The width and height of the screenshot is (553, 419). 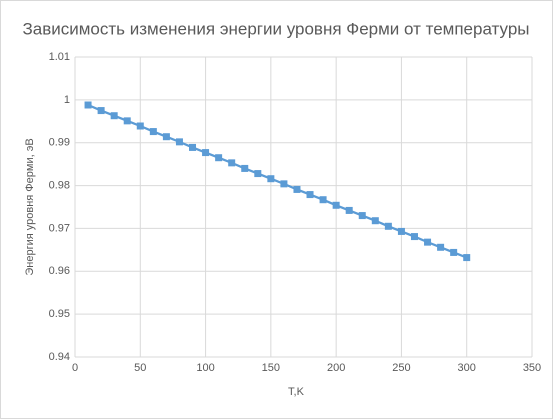 What do you see at coordinates (401, 368) in the screenshot?
I see `x-tick-label: 250` at bounding box center [401, 368].